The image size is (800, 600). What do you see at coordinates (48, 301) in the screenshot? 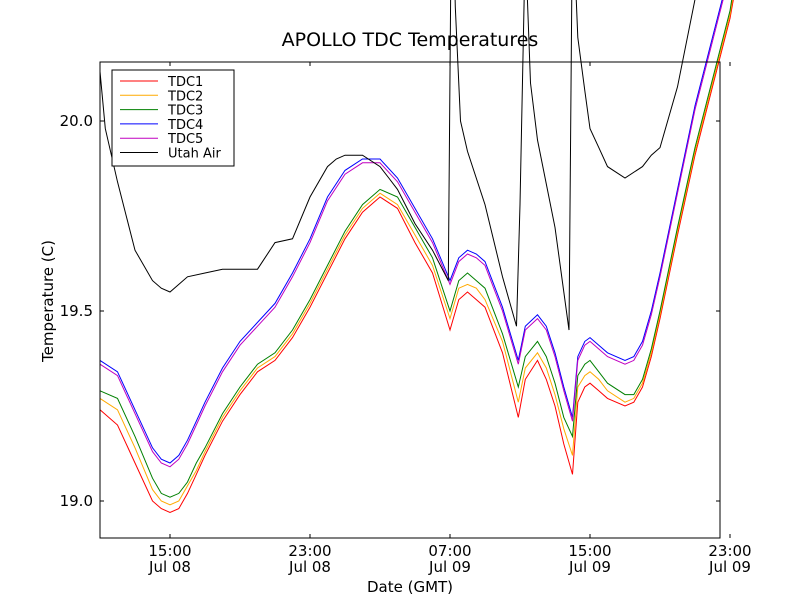
I see `y-axis-label: Temperature (C)` at bounding box center [48, 301].